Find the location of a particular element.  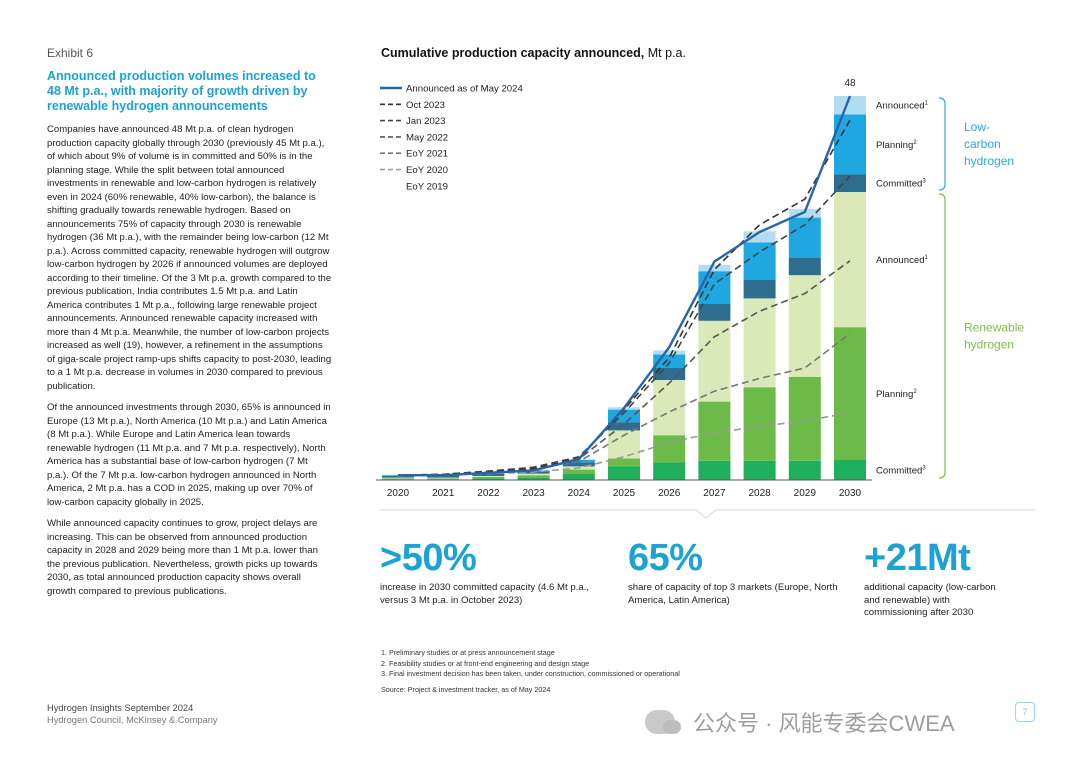

bar-2022-planning-renewable is located at coordinates (488, 477).